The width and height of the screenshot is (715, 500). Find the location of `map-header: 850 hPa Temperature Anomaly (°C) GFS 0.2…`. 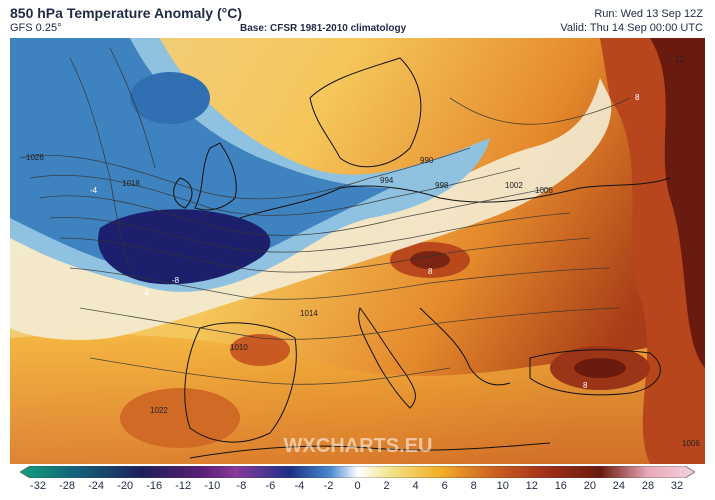

map-header: 850 hPa Temperature Anomaly (°C) GFS 0.2… is located at coordinates (357, 19).